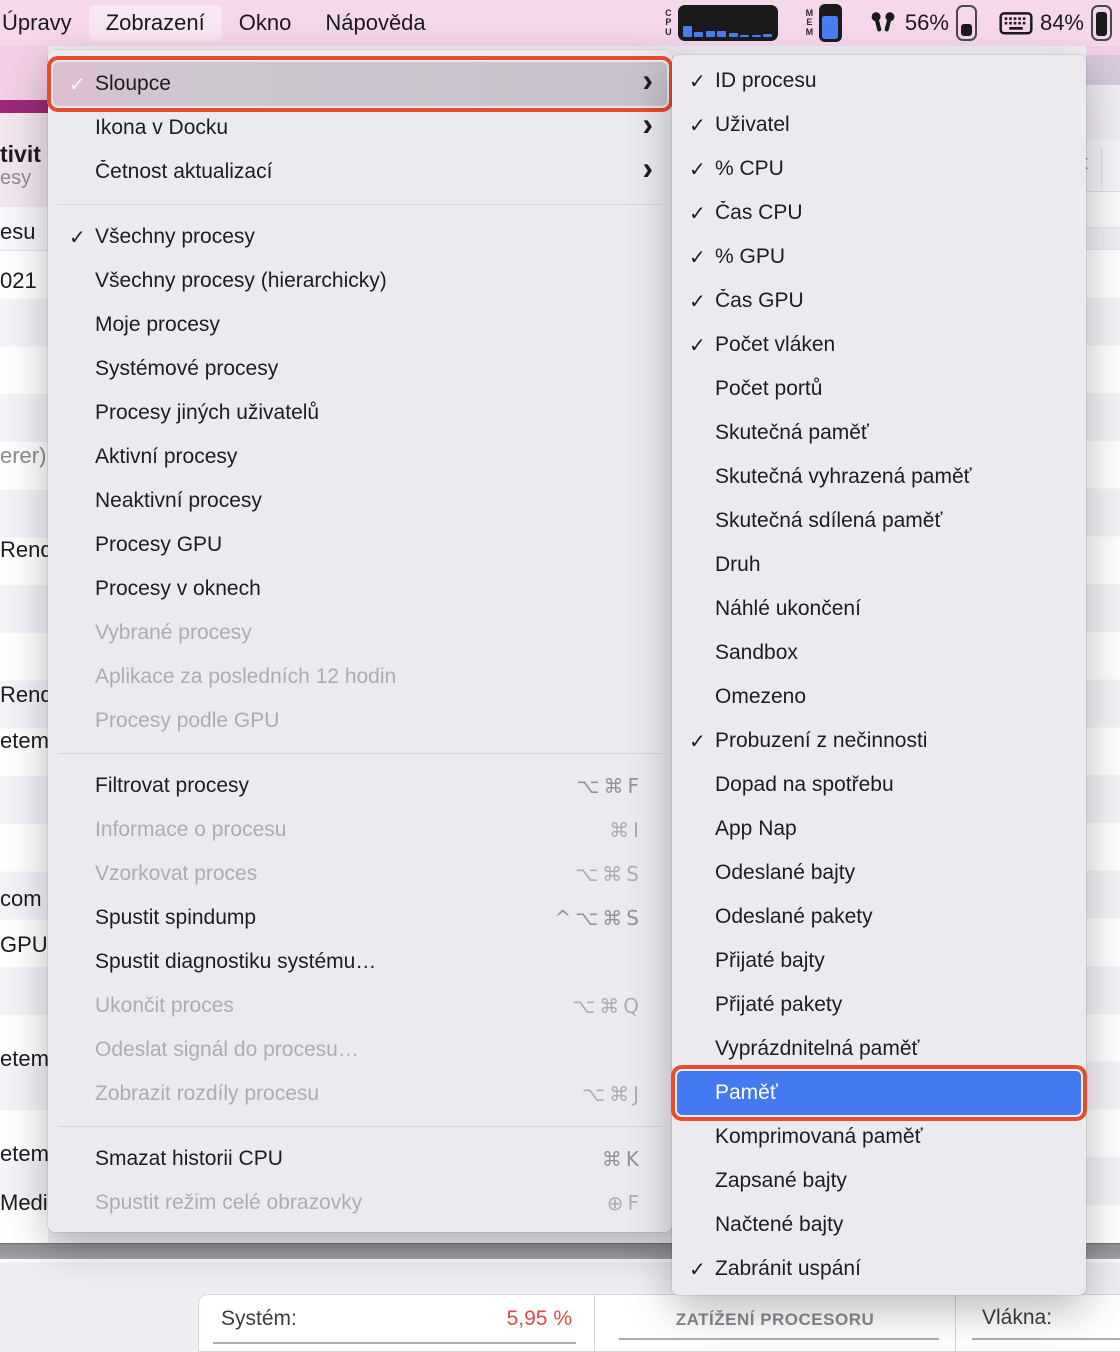  Describe the element at coordinates (756, 652) in the screenshot. I see `menu-item-label: Sandbox` at that location.